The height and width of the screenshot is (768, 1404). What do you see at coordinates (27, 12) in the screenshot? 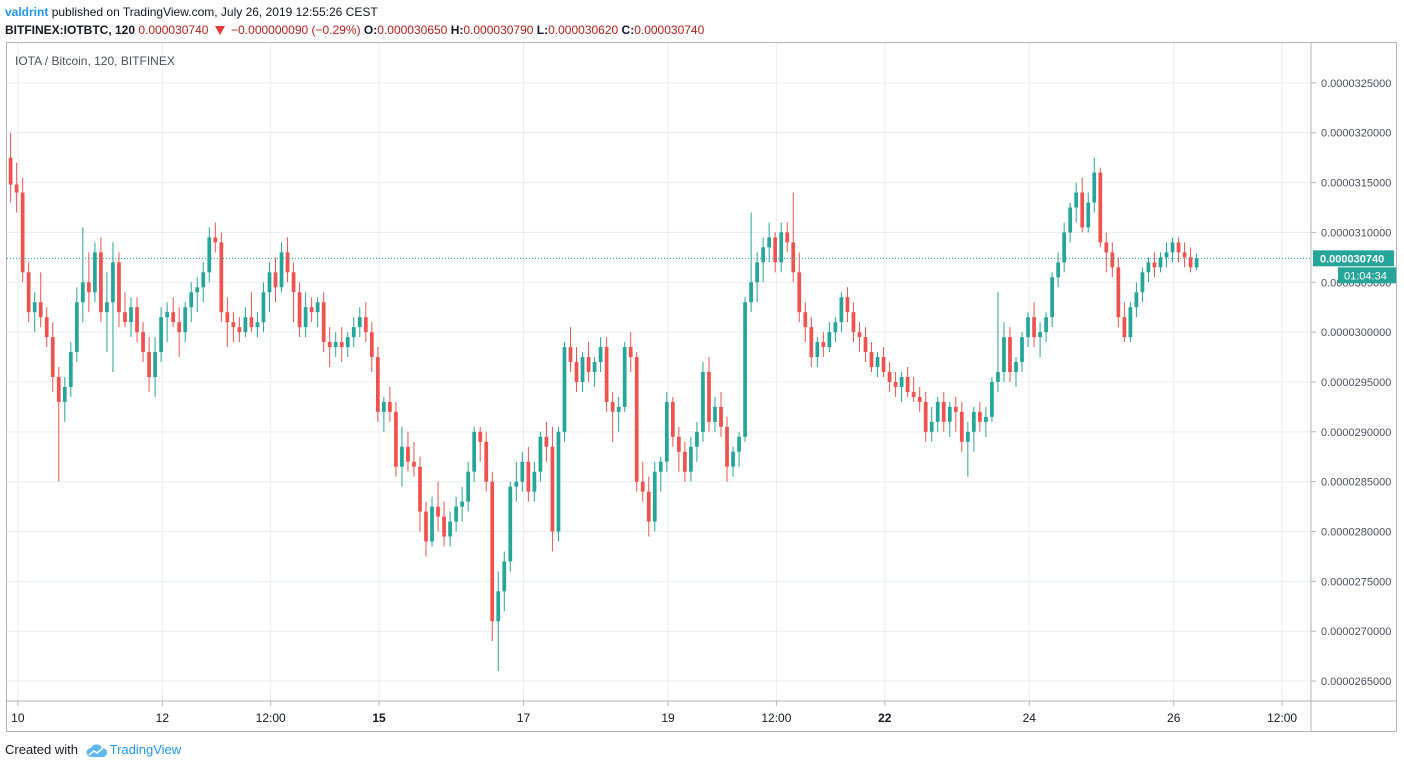
I see `publisher-name: valdrint` at bounding box center [27, 12].